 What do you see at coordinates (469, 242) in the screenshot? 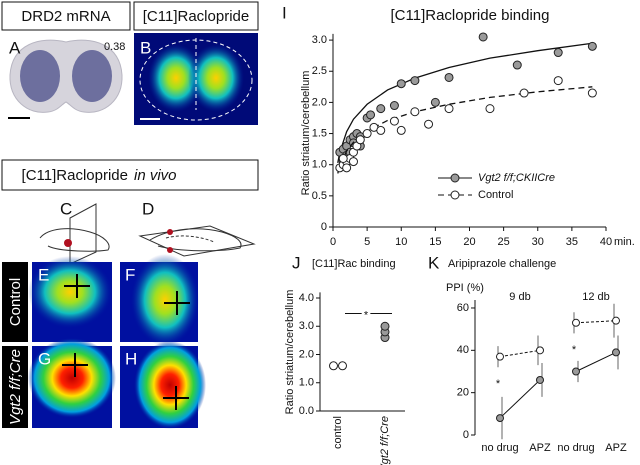
I see `x-tick-label: 20` at bounding box center [469, 242].